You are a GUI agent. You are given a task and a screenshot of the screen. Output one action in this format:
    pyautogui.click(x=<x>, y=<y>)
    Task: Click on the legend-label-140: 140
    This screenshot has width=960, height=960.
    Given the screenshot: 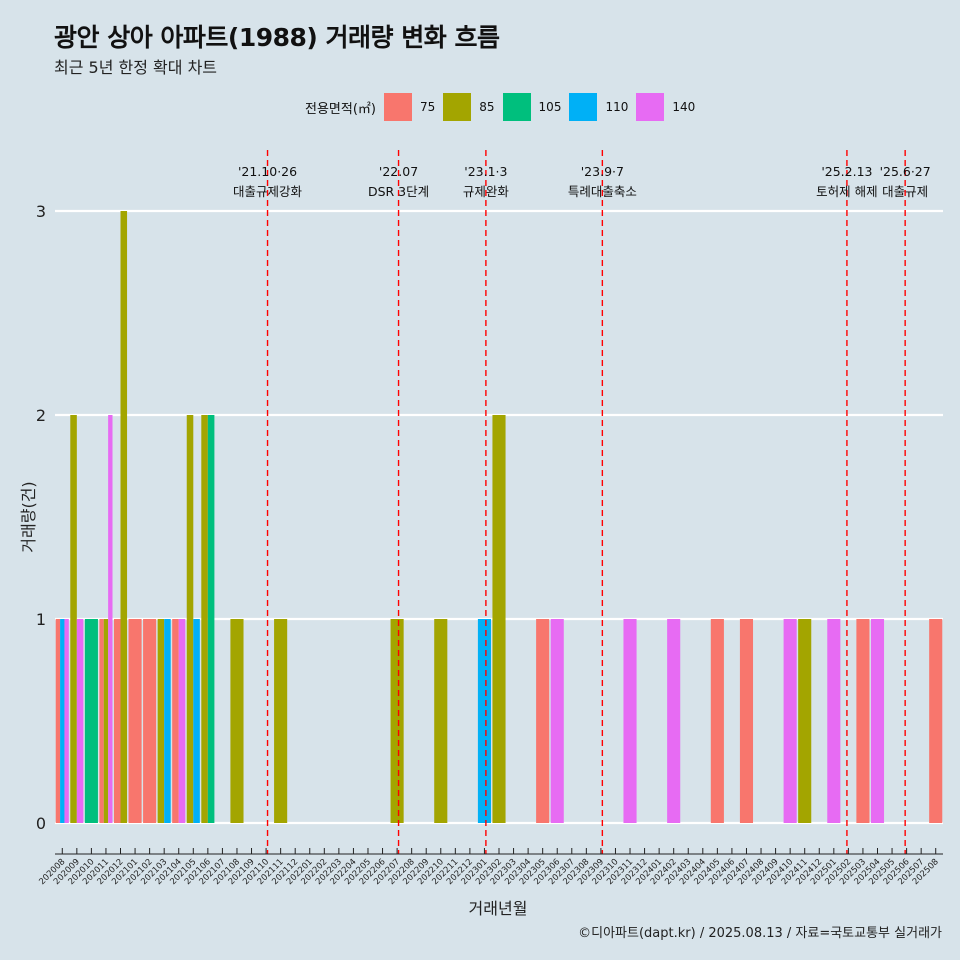 What is the action you would take?
    pyautogui.click(x=684, y=107)
    